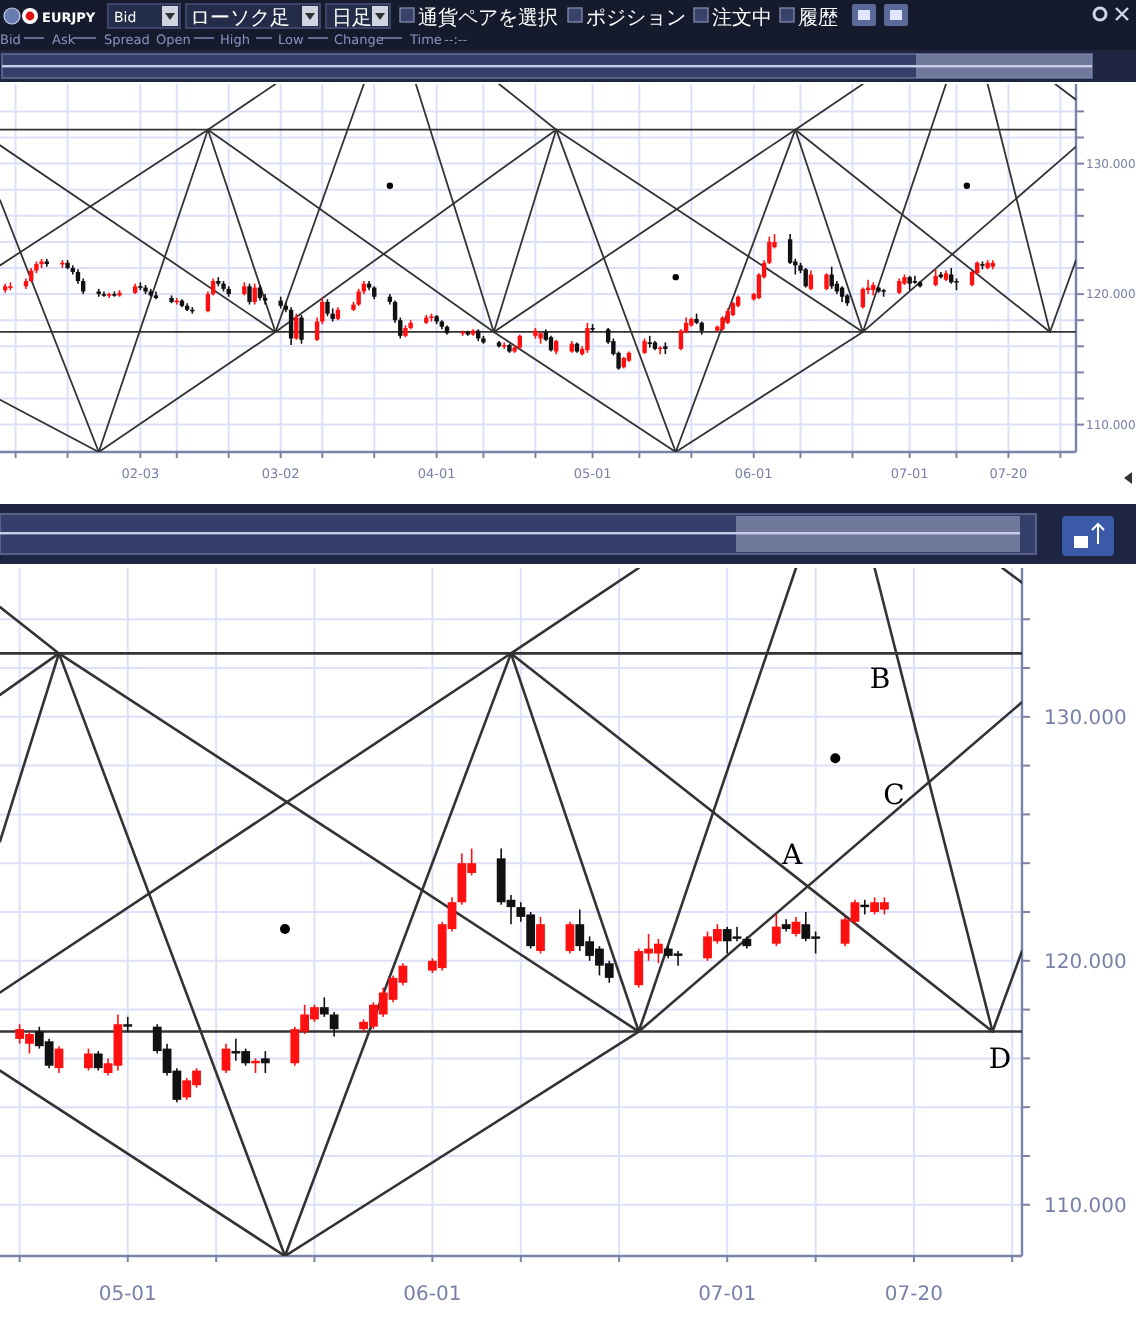 The height and width of the screenshot is (1322, 1136). Describe the element at coordinates (127, 1295) in the screenshot. I see `x-tick-label: 05-01` at that location.